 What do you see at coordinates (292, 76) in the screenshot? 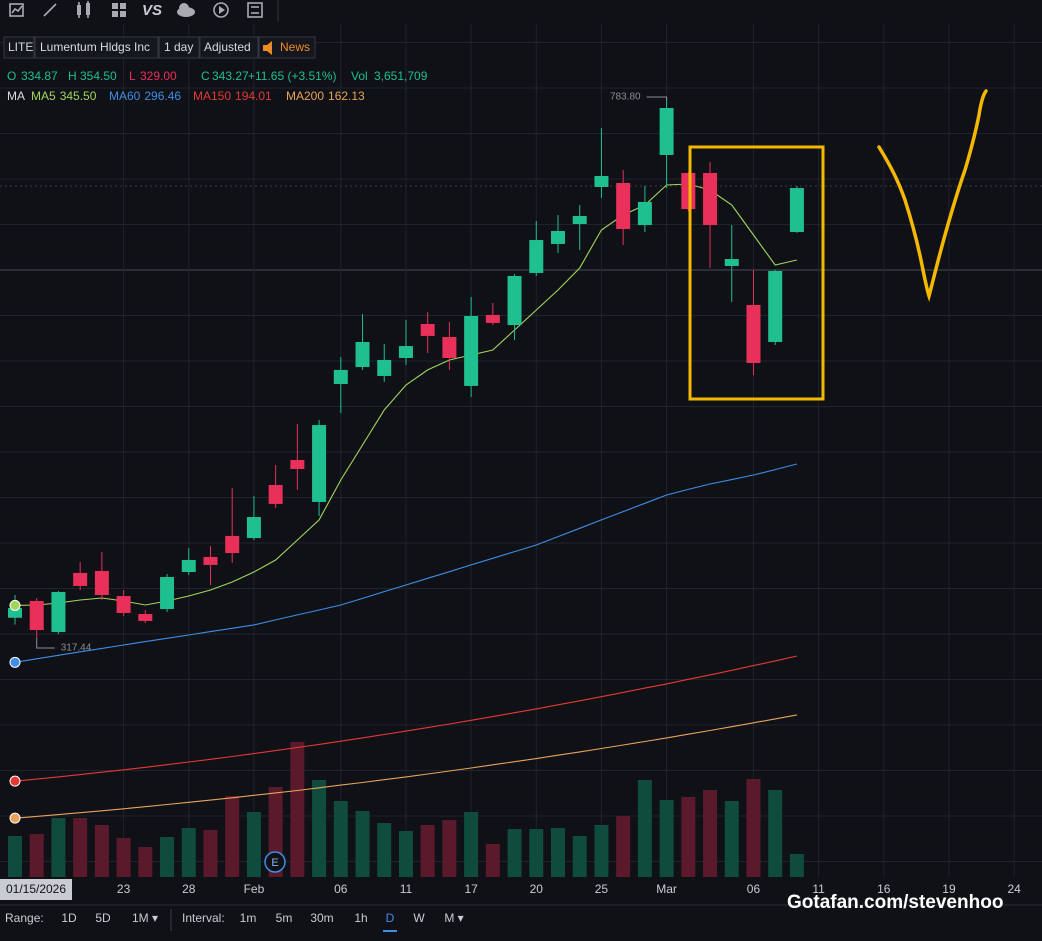
I see `quote-change: +11.65 (+3.51%)` at bounding box center [292, 76].